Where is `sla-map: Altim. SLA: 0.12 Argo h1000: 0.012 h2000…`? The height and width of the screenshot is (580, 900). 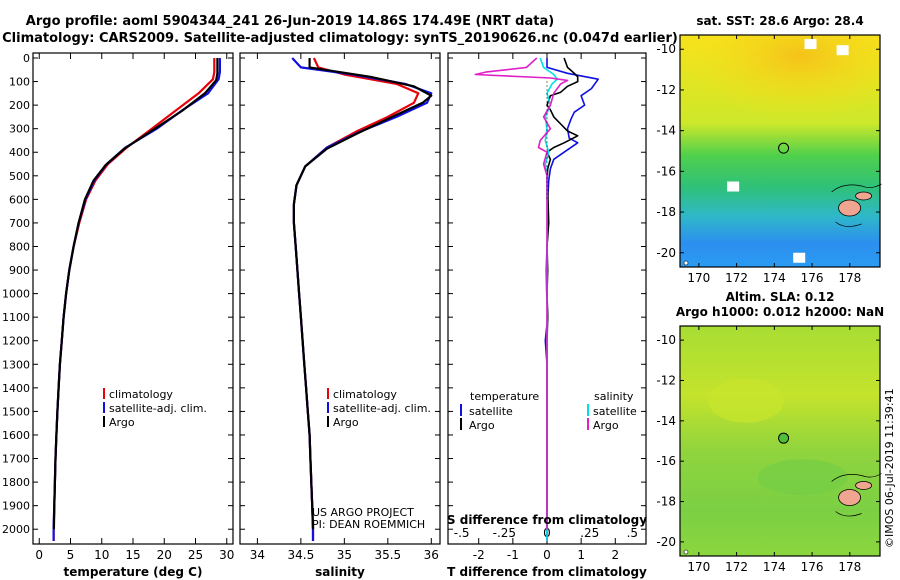 sla-map: Altim. SLA: 0.12 Argo h1000: 0.012 h2000… is located at coordinates (770, 432).